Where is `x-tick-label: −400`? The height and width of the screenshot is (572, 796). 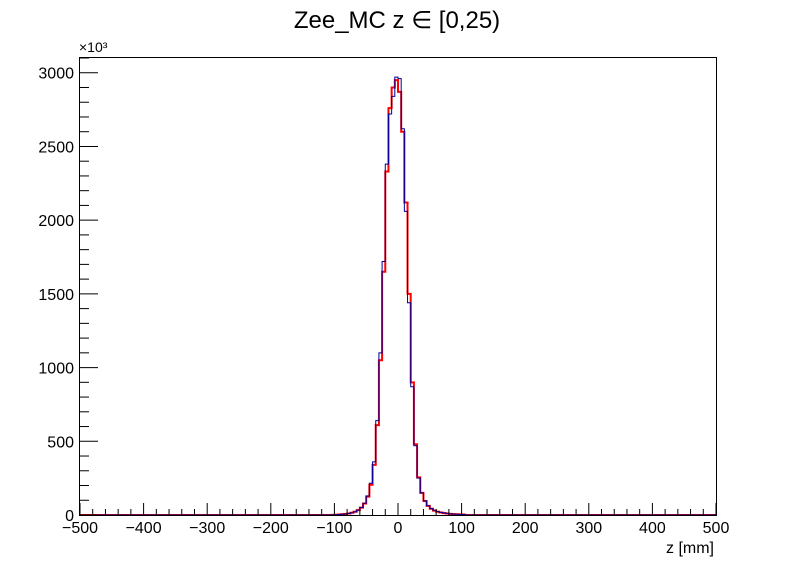
x-tick-label: −400 is located at coordinates (144, 528).